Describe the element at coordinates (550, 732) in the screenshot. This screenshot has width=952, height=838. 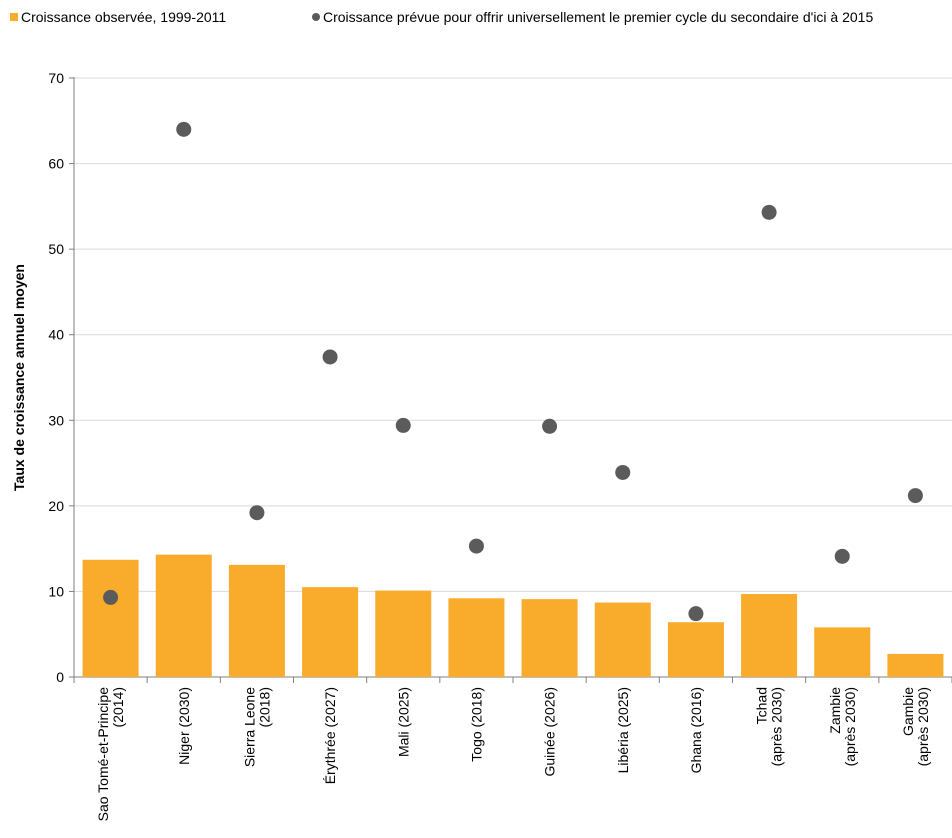
I see `category-label: Guinée (2026)` at that location.